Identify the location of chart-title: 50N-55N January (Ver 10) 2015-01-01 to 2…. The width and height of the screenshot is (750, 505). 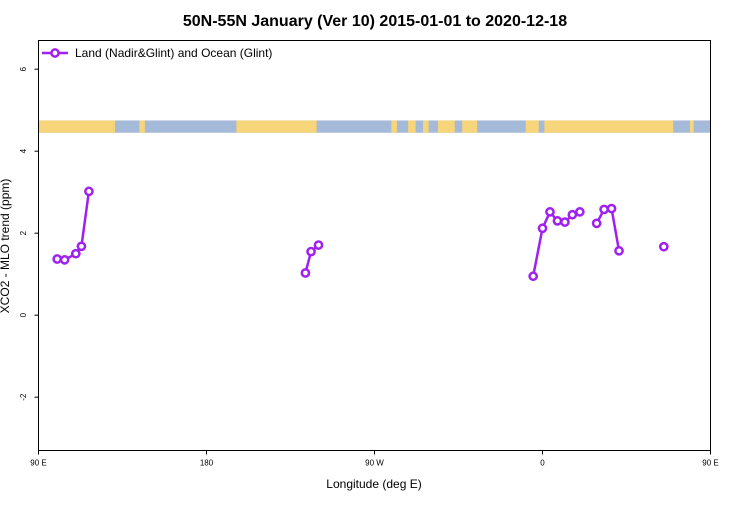
(375, 21).